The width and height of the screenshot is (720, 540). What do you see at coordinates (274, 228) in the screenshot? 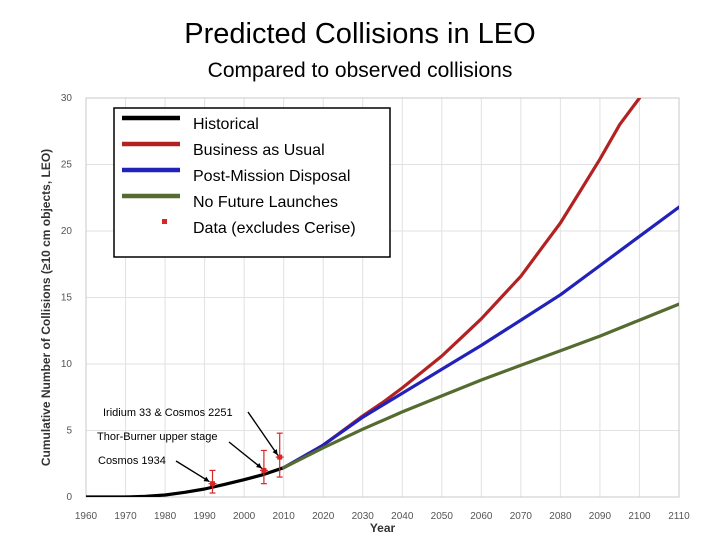
I see `legend-label: Data (excludes Cerise)` at bounding box center [274, 228].